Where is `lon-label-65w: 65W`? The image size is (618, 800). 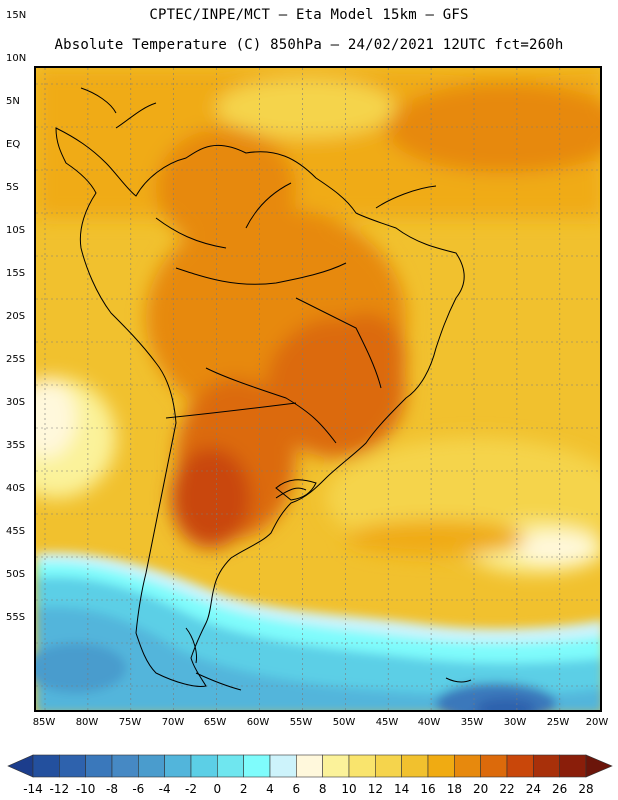 lon-label-65w: 65W is located at coordinates (215, 722).